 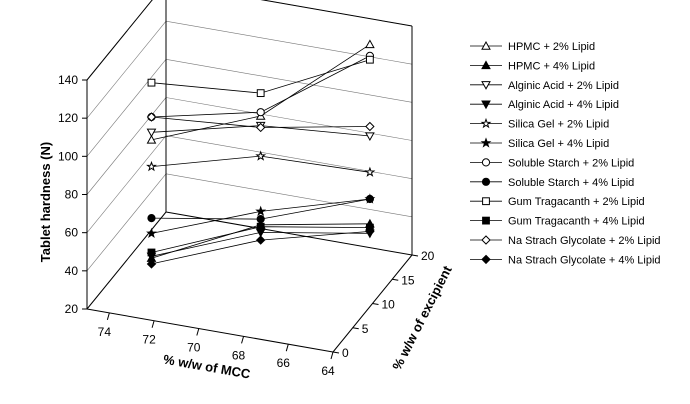 What do you see at coordinates (571, 183) in the screenshot?
I see `legend-label: Soluble Starch + 4% Lipid` at bounding box center [571, 183].